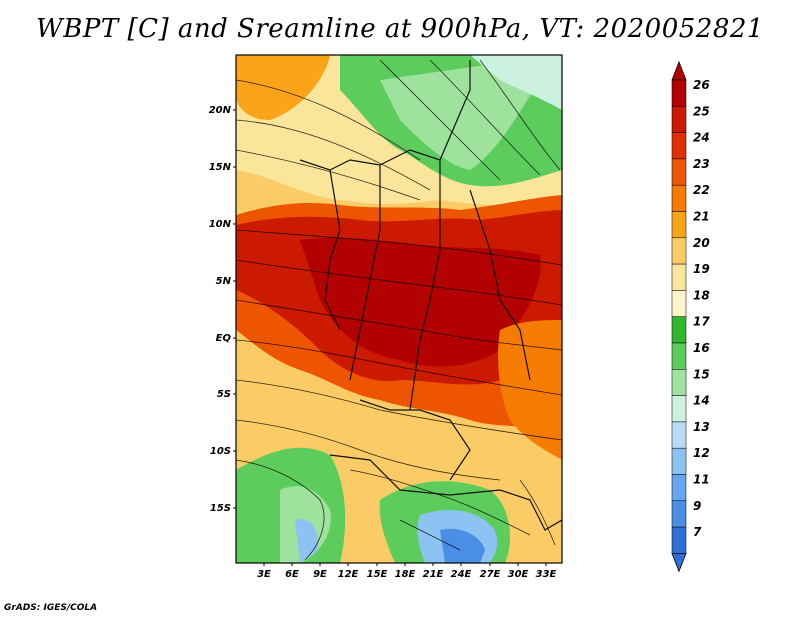 The height and width of the screenshot is (618, 800). What do you see at coordinates (701, 480) in the screenshot?
I see `colorbar-label: 11` at bounding box center [701, 480].